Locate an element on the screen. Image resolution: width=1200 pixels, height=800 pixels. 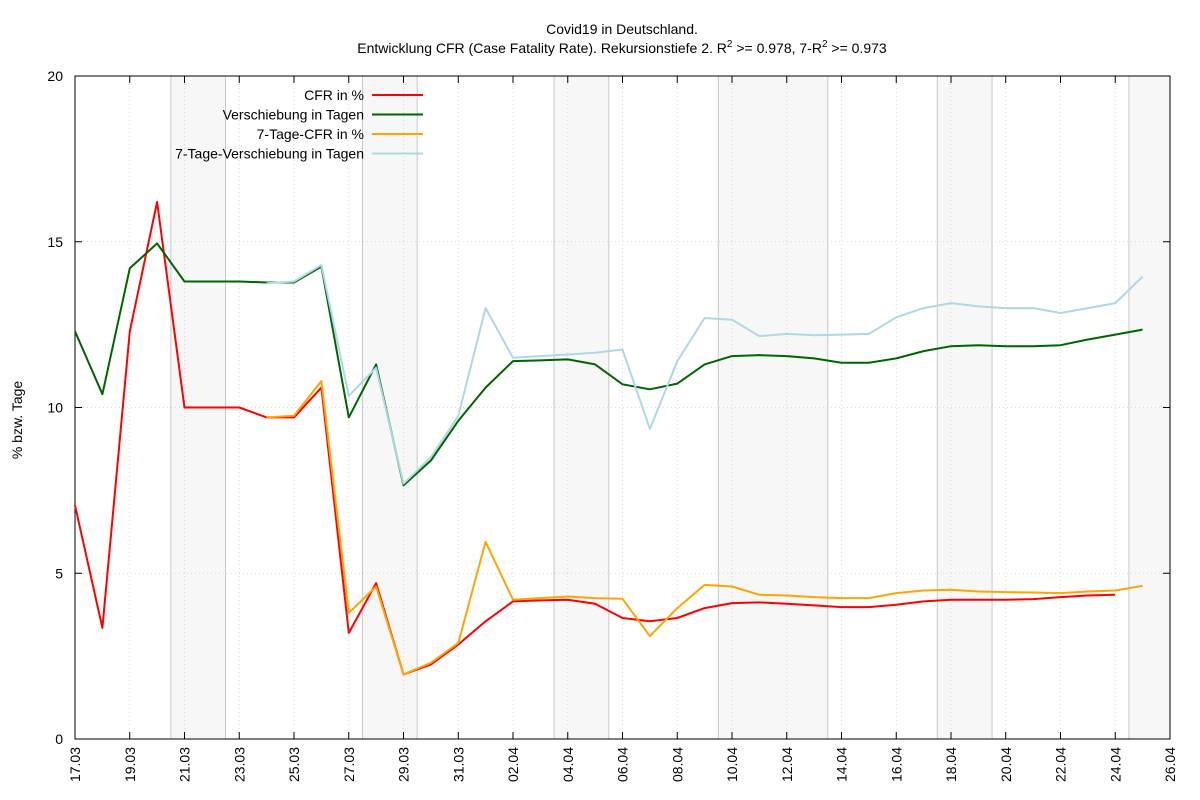
y-tick-label: 0 is located at coordinates (59, 739).